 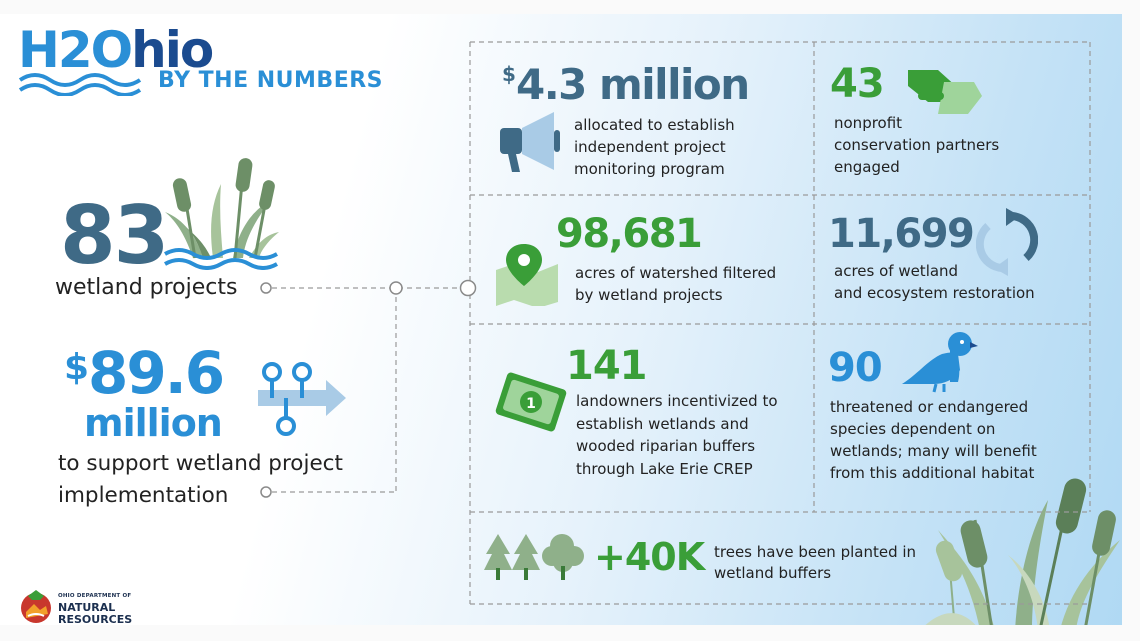 What do you see at coordinates (36, 606) in the screenshot?
I see `odnr-logo-icon` at bounding box center [36, 606].